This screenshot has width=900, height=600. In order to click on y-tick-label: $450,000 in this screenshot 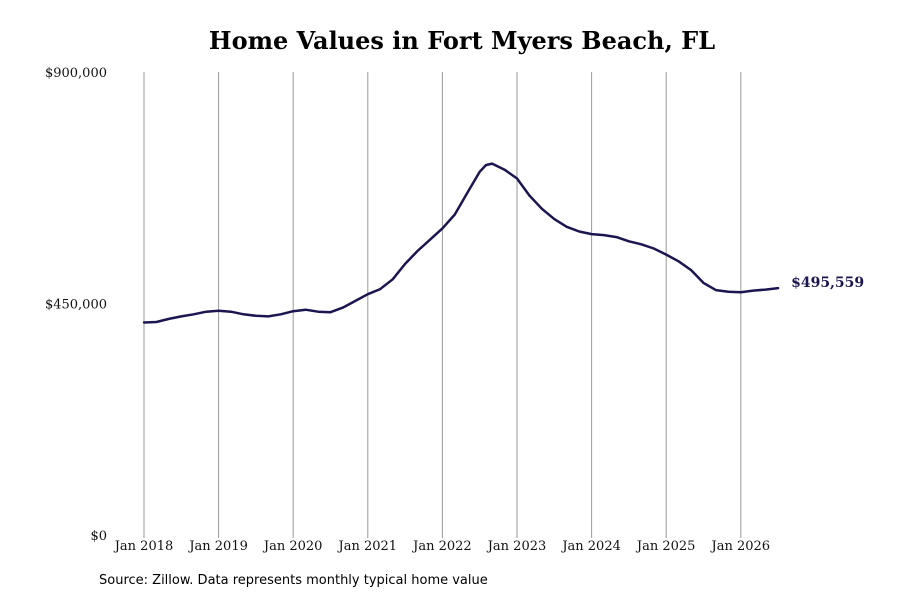, I will do `click(76, 305)`.